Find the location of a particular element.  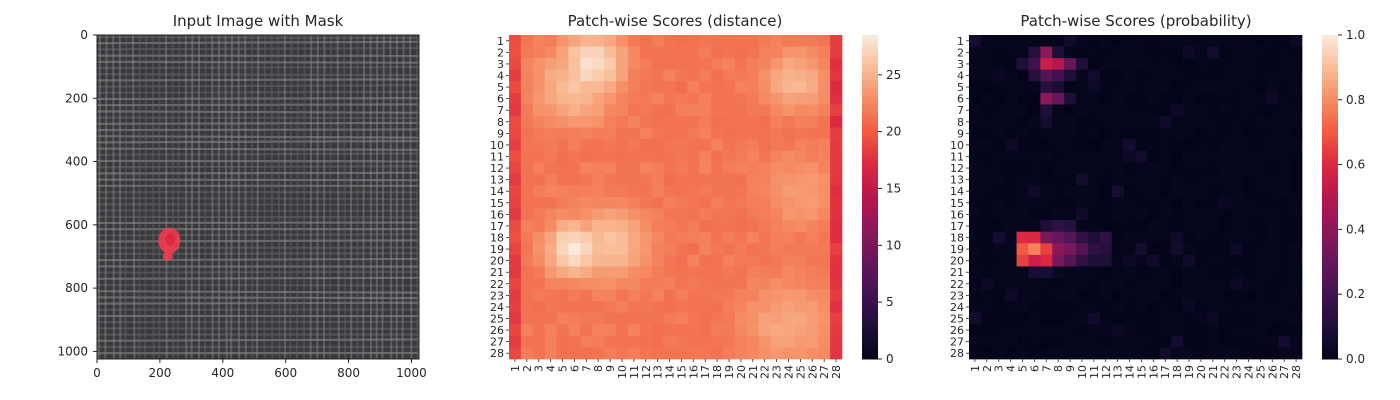

row-label: 4 is located at coordinates (500, 76).